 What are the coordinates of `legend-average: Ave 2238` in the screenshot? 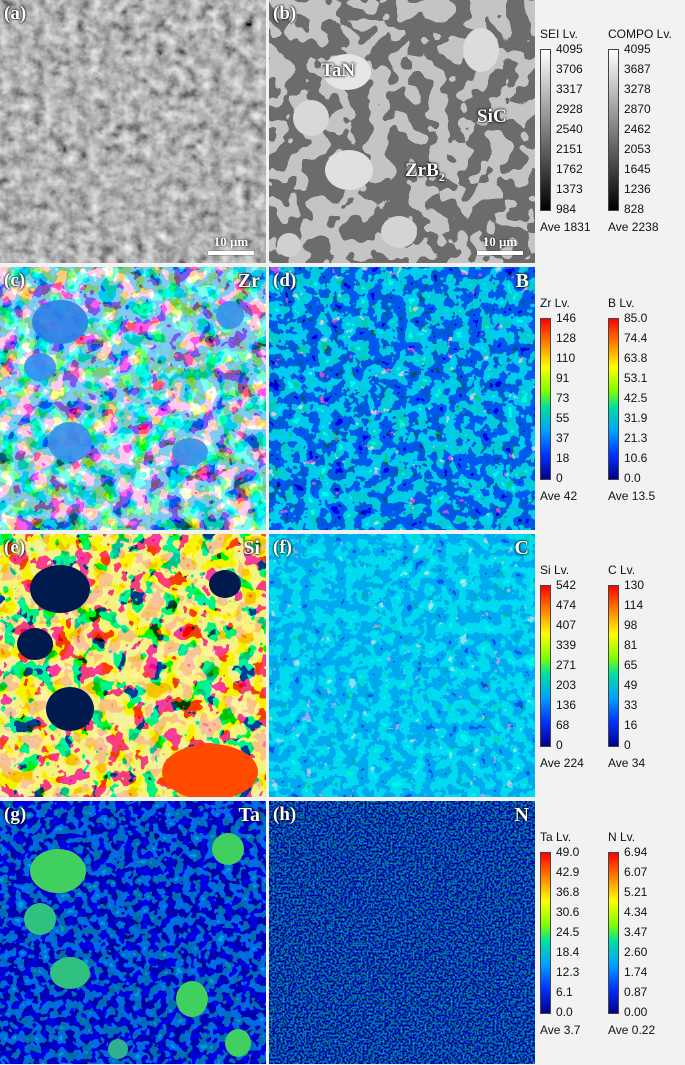 It's located at (633, 227).